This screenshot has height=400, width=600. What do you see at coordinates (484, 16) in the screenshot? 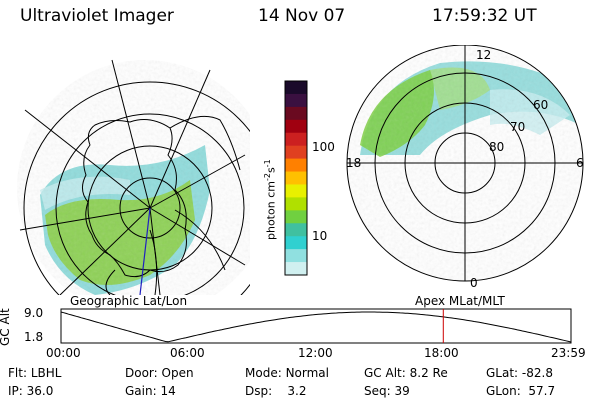
I see `time-label: 17:59:32 UT` at bounding box center [484, 16].